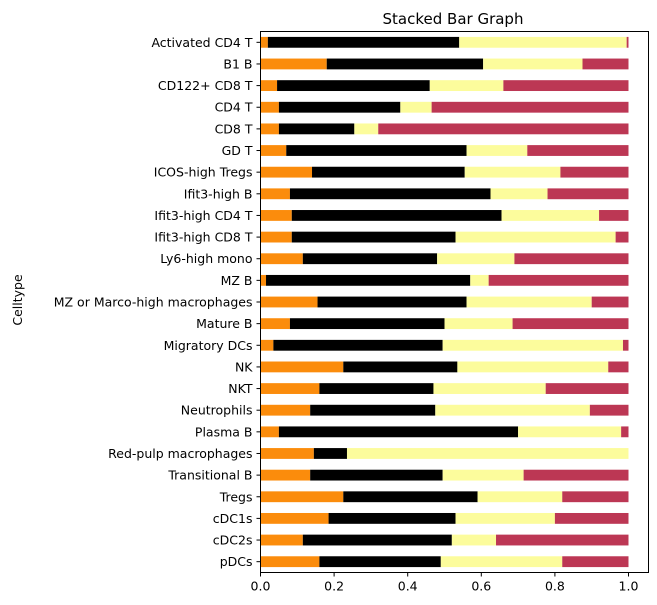 This screenshot has width=657, height=605. I want to click on y-tick-label: ICOS-high Tregs, so click(203, 172).